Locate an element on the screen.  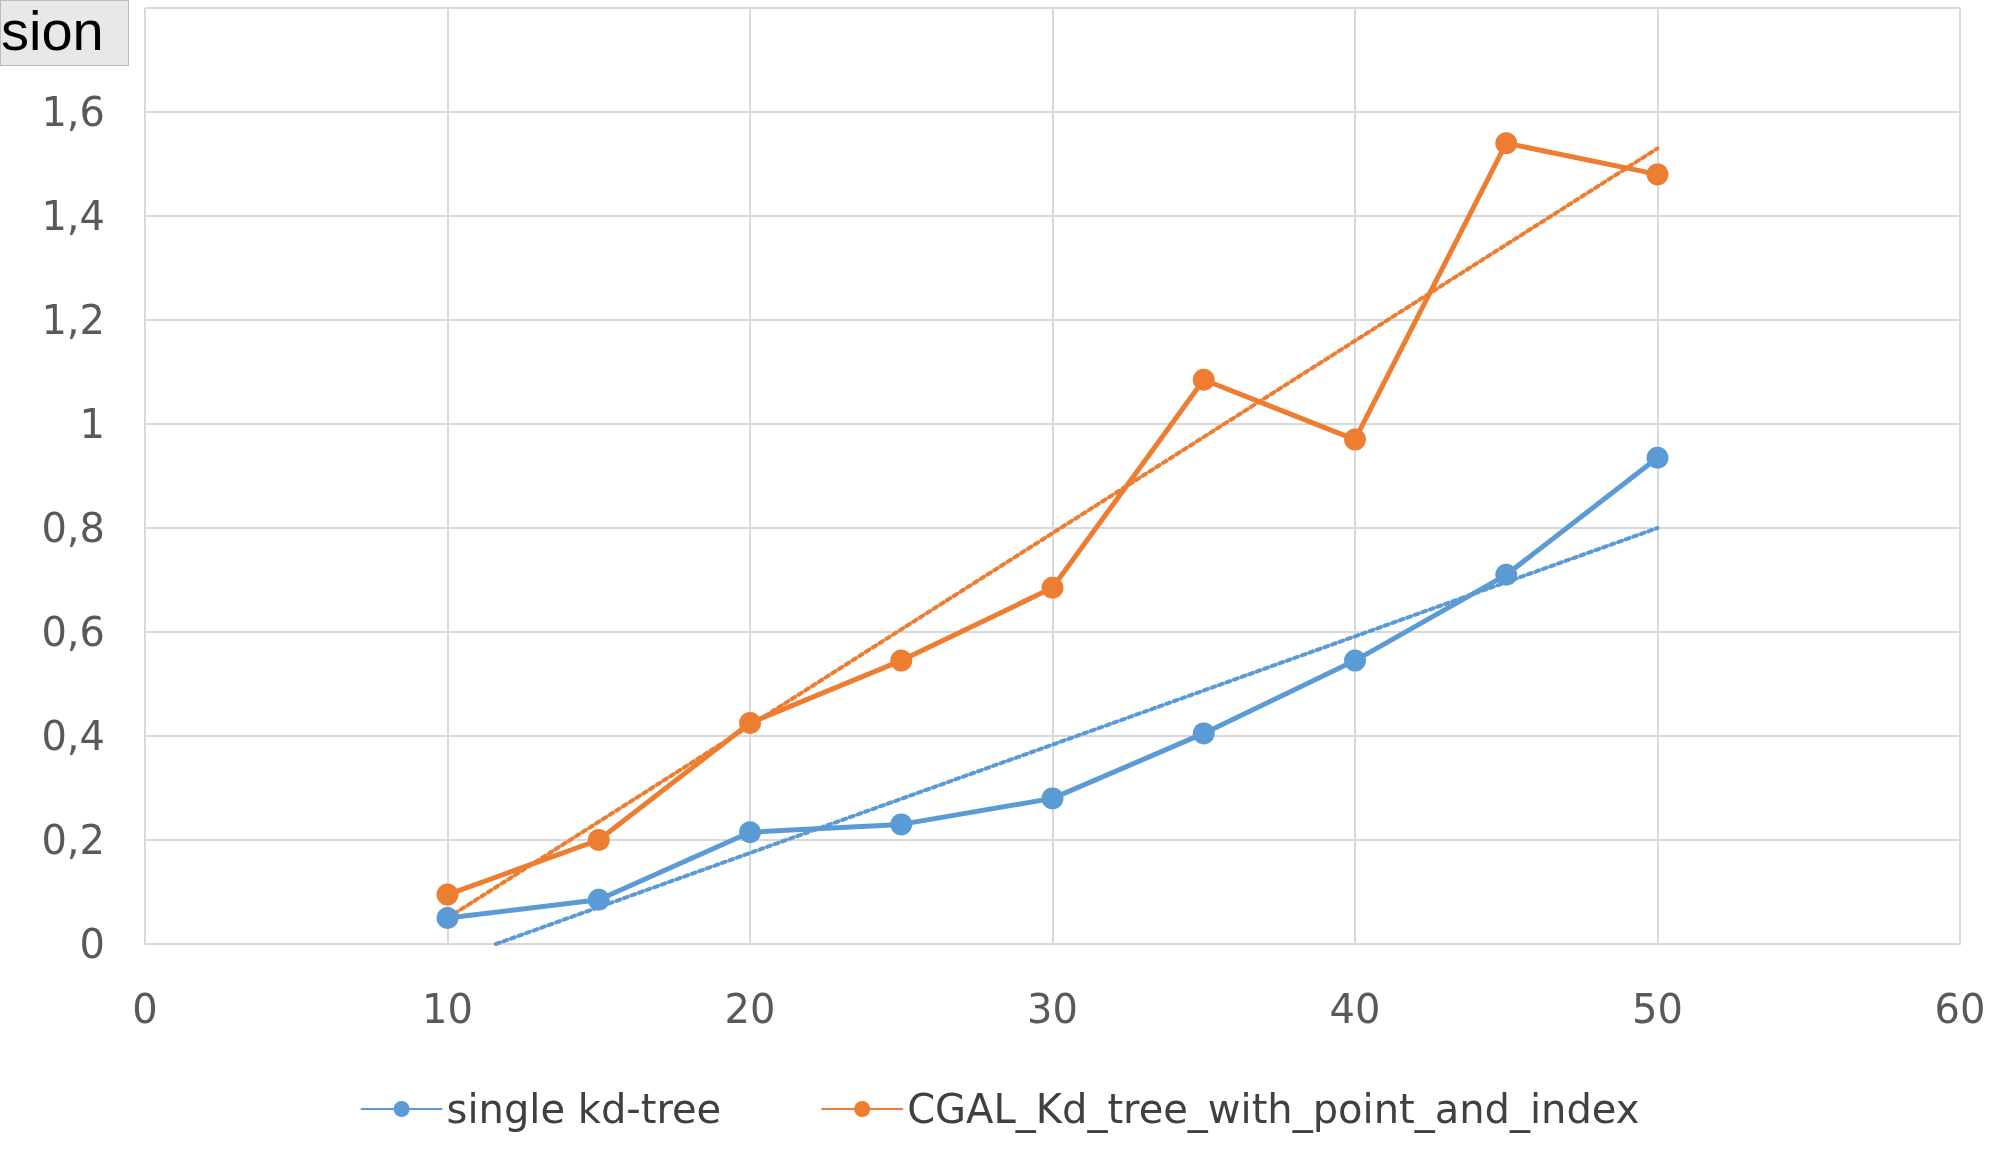
y-tick-label: 1,2 is located at coordinates (73, 320).